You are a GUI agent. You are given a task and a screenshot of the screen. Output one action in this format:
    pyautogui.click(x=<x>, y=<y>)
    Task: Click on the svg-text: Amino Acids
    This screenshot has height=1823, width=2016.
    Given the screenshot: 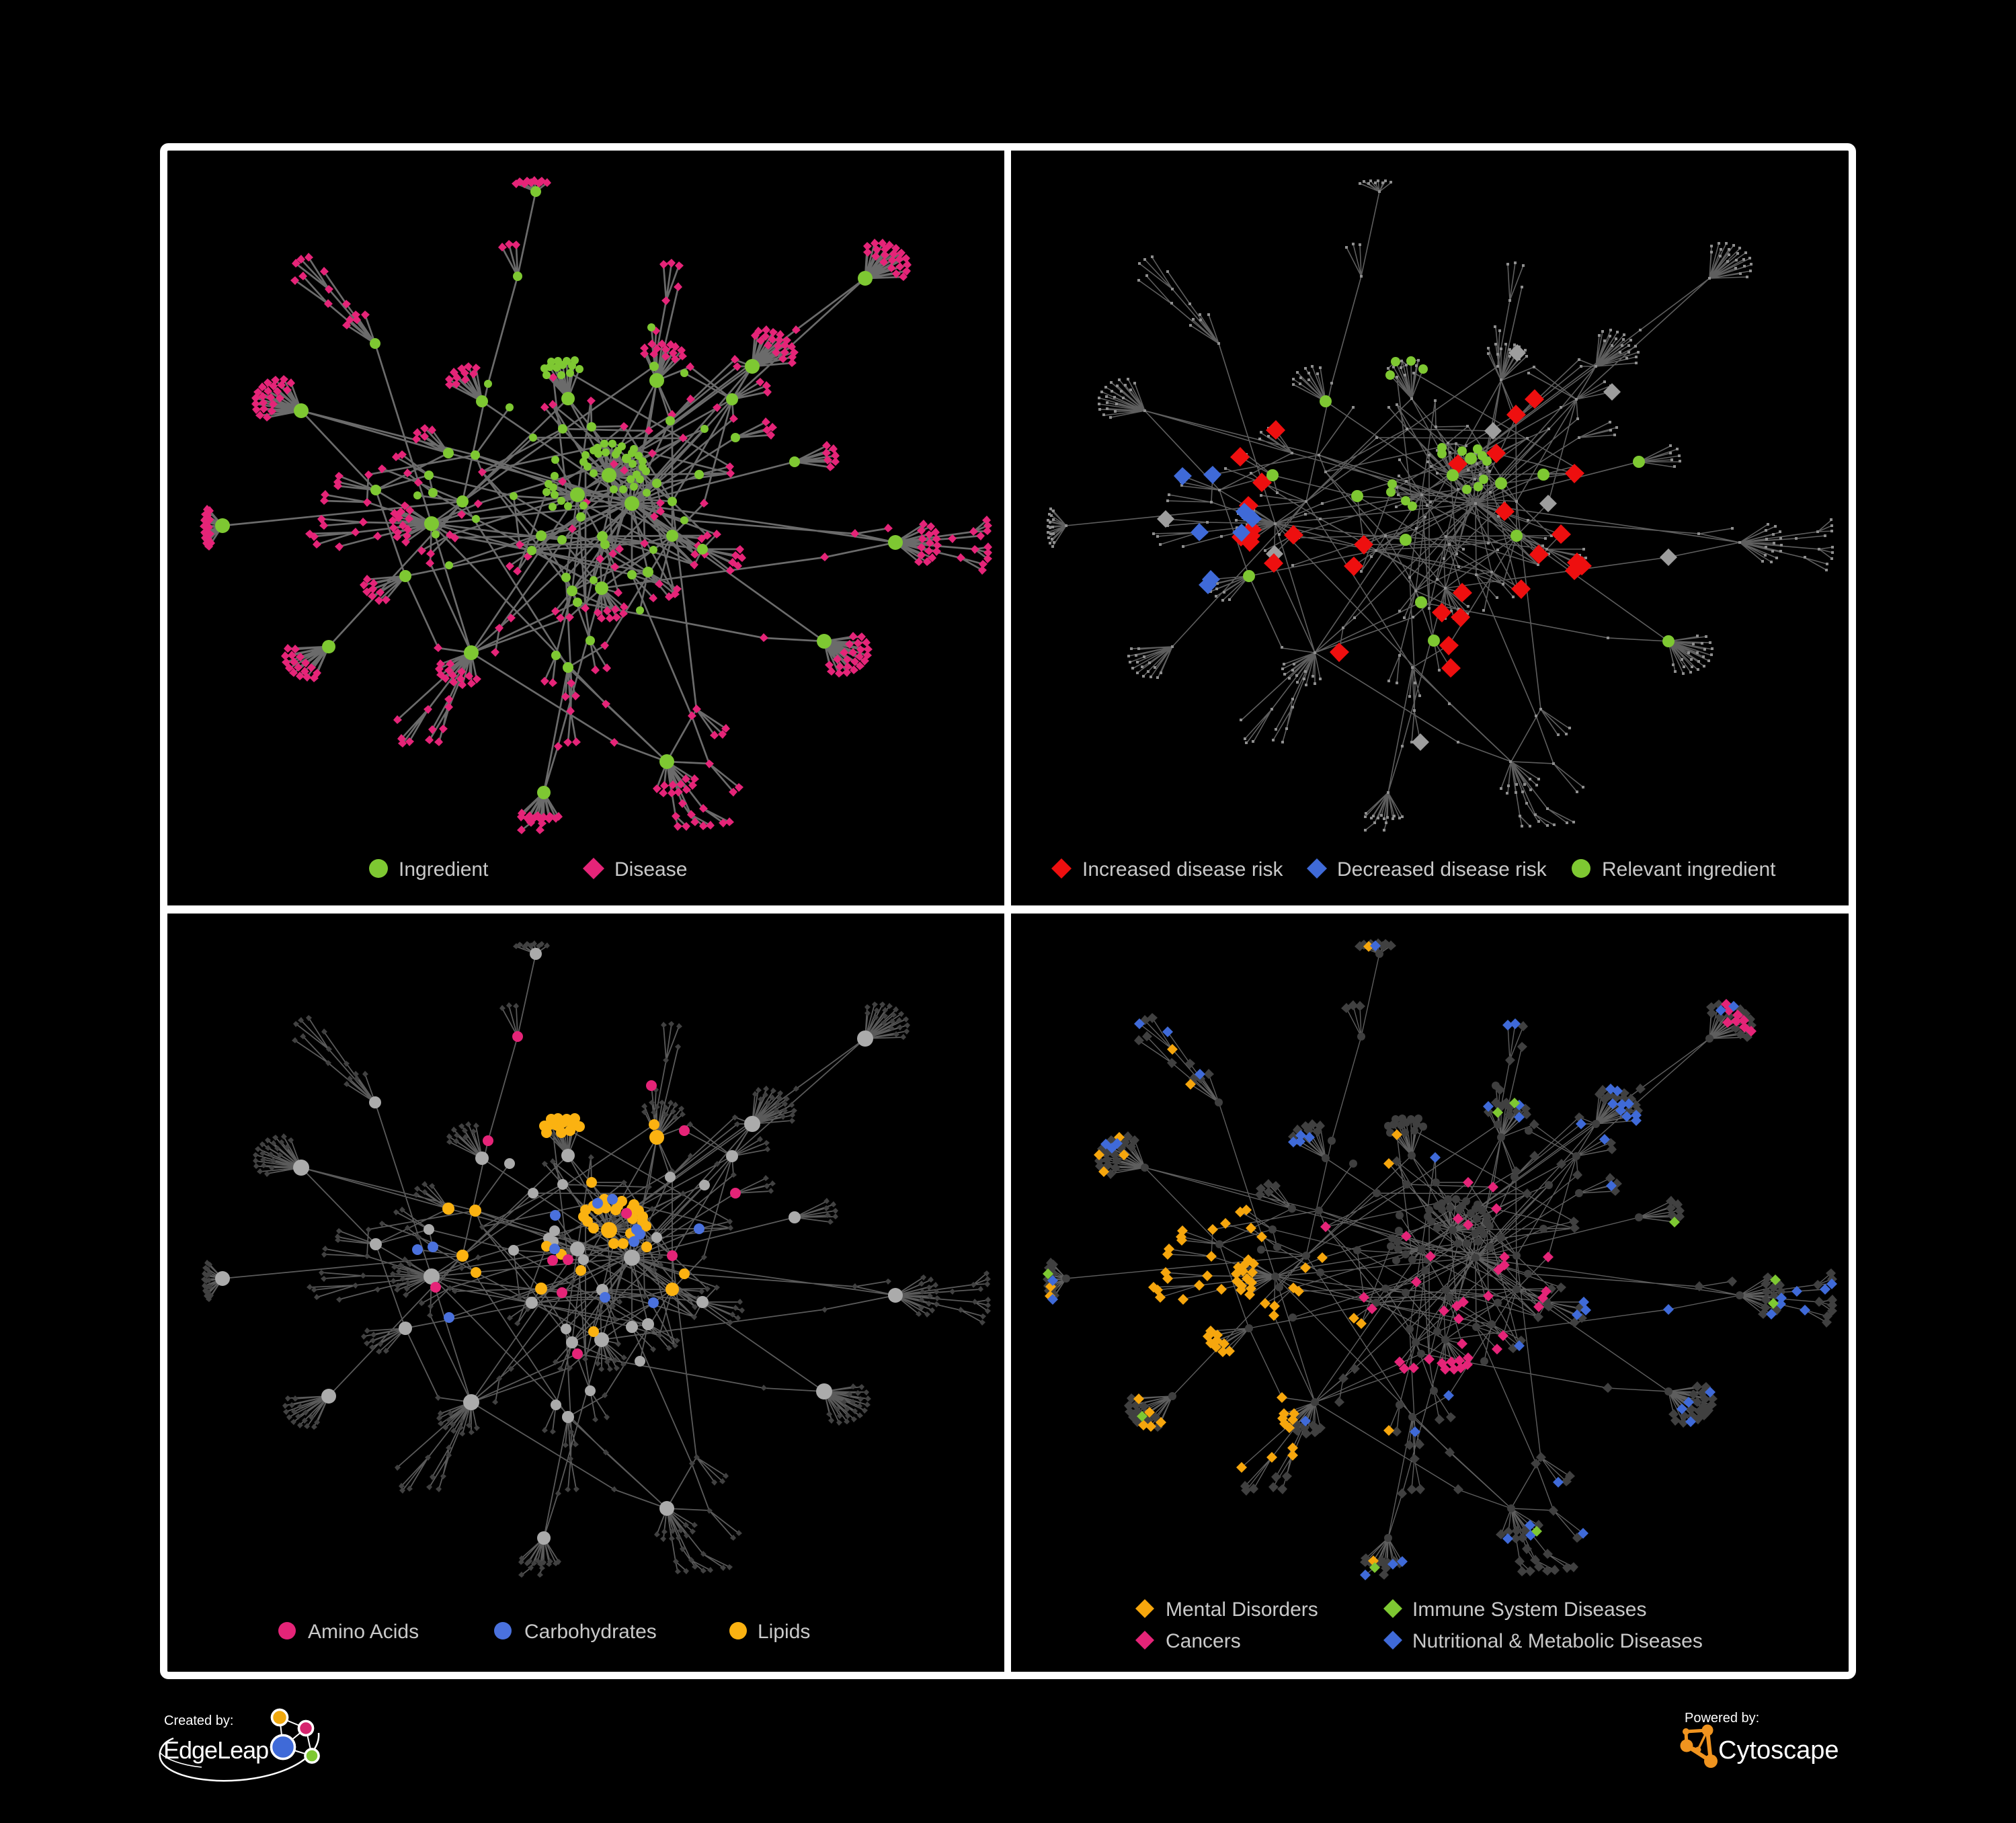 What is the action you would take?
    pyautogui.click(x=363, y=1632)
    